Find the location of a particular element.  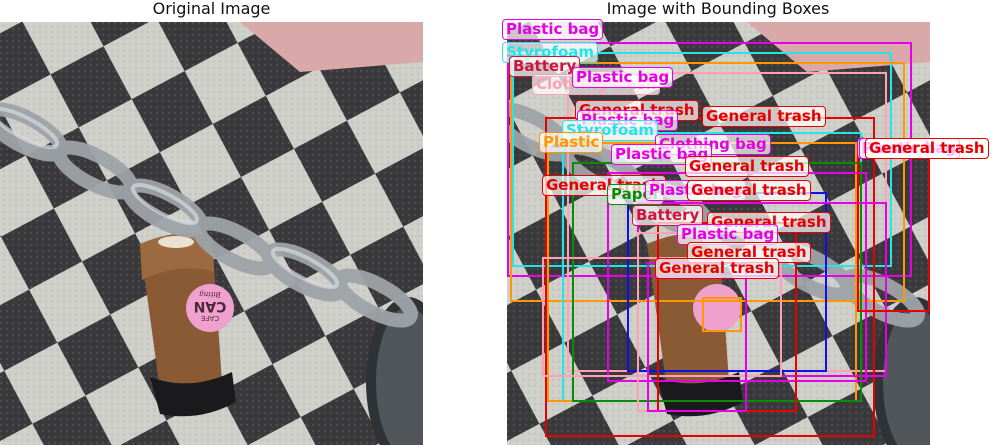

bbox-image-title: Image with Bounding Boxes is located at coordinates (718, 9).